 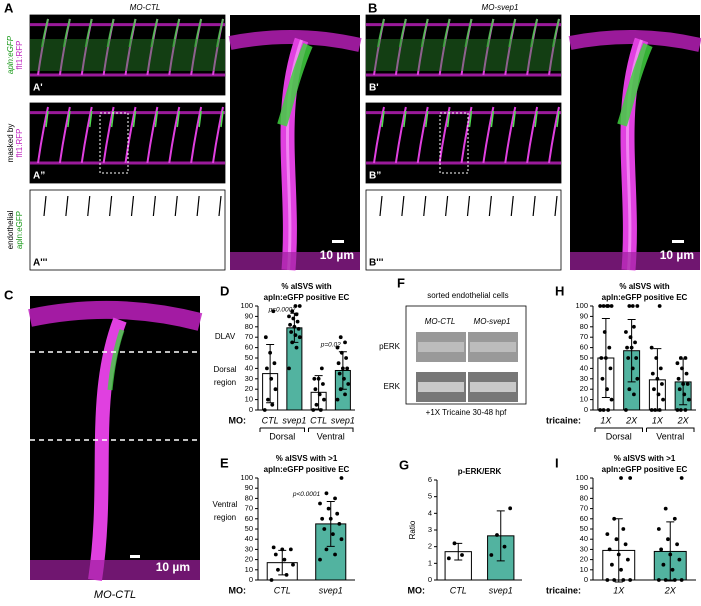 I want to click on sub-label: A”, so click(x=39, y=176).